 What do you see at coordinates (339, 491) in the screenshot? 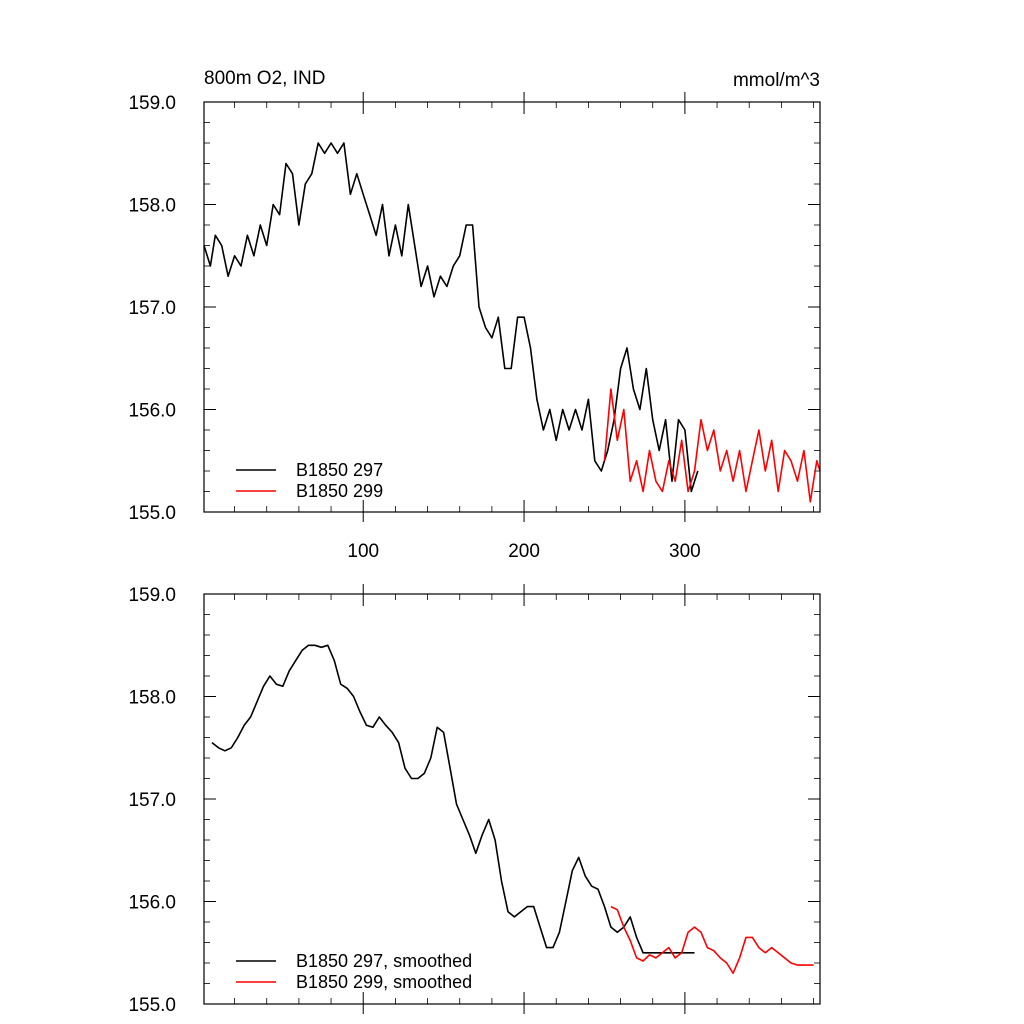
I see `legend-label-299: B1850 299` at bounding box center [339, 491].